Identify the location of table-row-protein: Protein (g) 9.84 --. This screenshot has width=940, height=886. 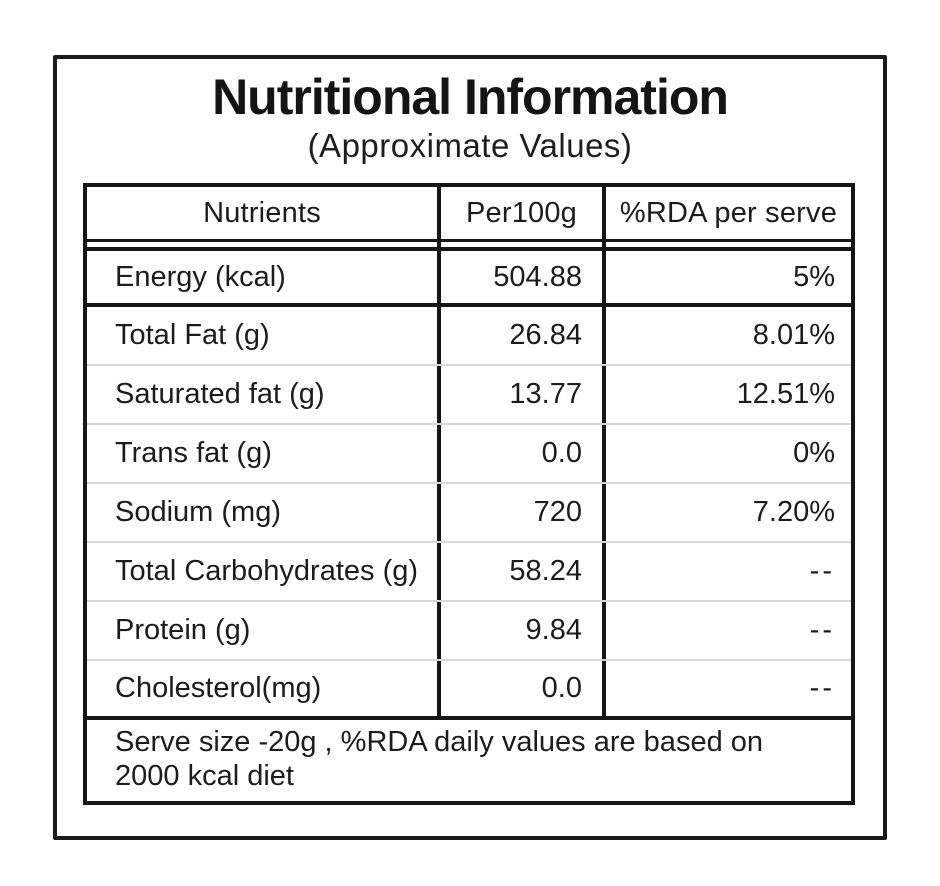
(469, 631).